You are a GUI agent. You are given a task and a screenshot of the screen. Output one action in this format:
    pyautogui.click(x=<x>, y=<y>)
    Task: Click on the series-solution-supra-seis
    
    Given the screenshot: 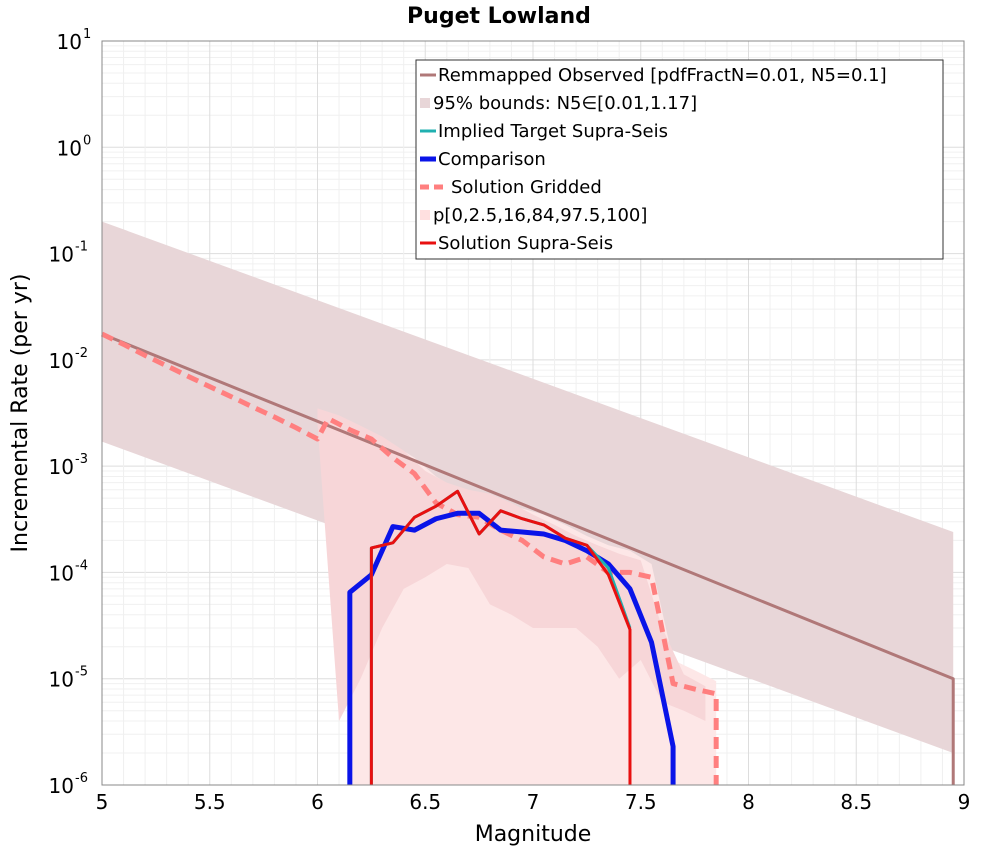 What is the action you would take?
    pyautogui.click(x=500, y=637)
    